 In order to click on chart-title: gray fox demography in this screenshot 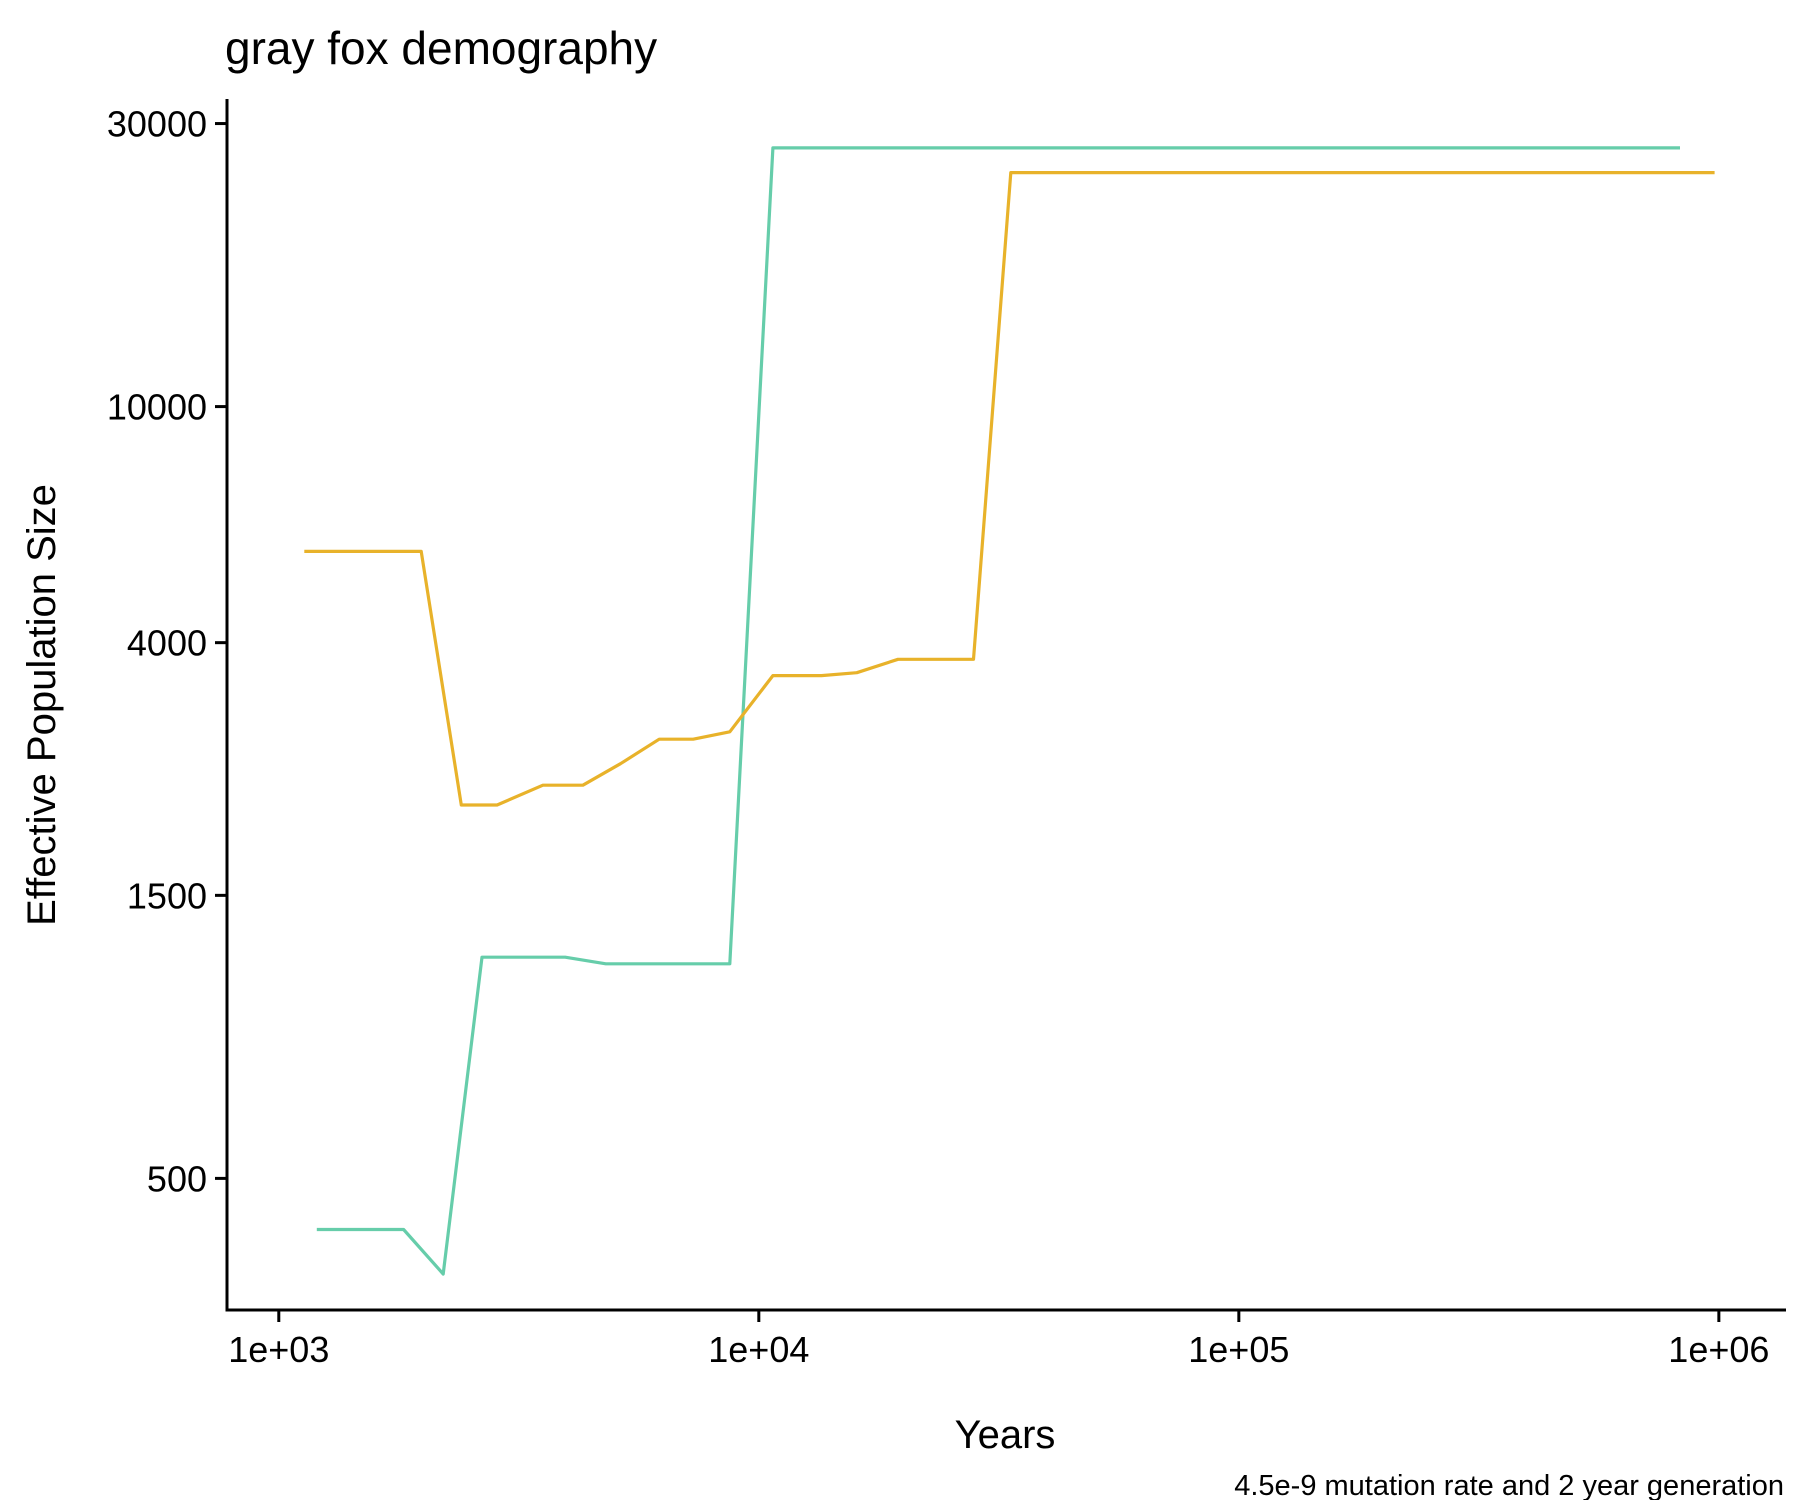, I will do `click(441, 48)`.